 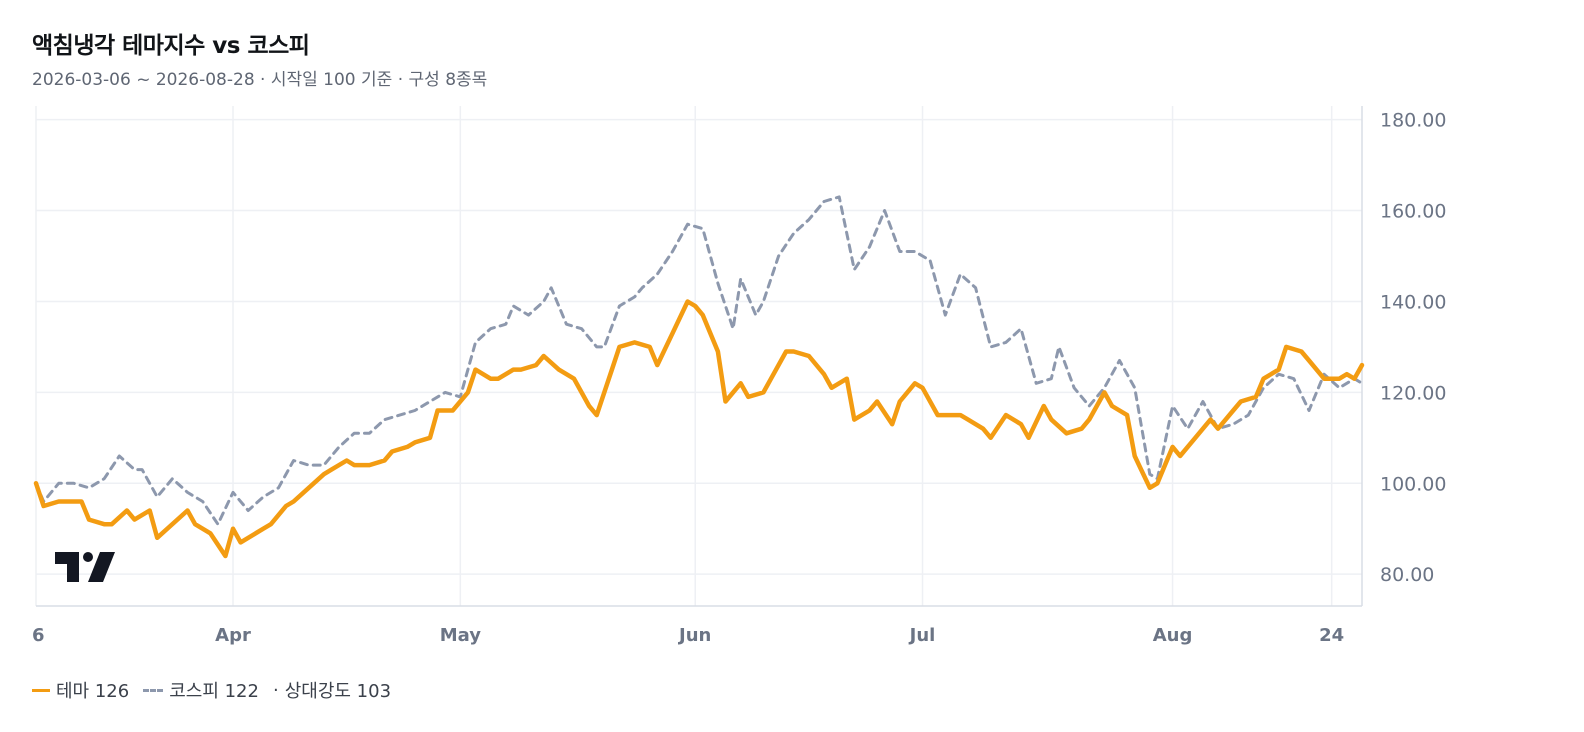 What do you see at coordinates (214, 691) in the screenshot?
I see `legend-kospi-label: 코스피 122` at bounding box center [214, 691].